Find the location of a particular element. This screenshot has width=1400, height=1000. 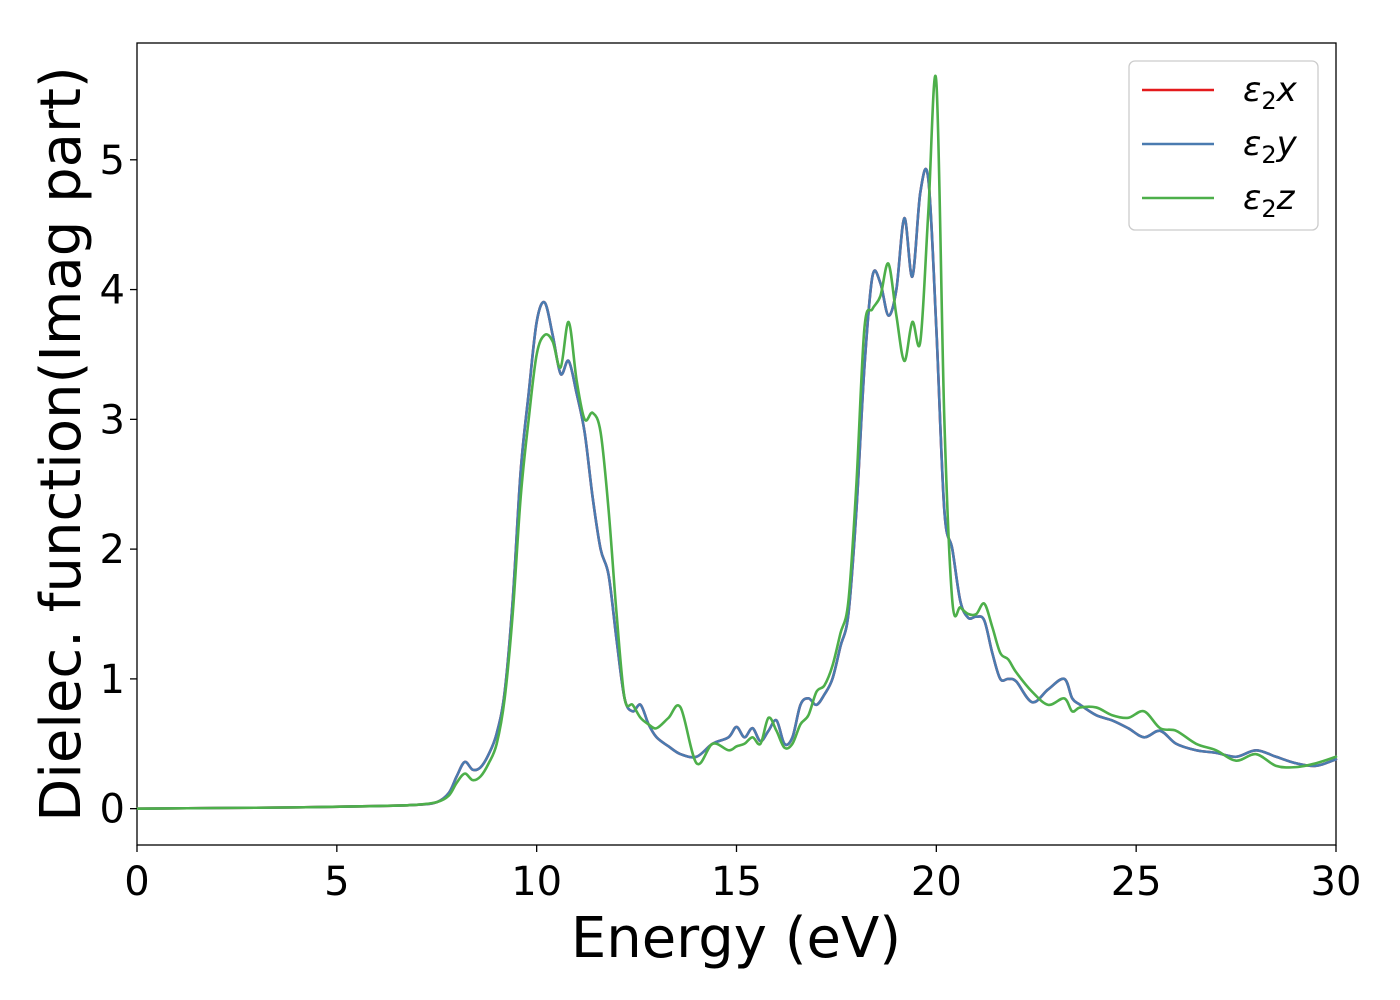

x-tick-label: 0 is located at coordinates (136, 882).